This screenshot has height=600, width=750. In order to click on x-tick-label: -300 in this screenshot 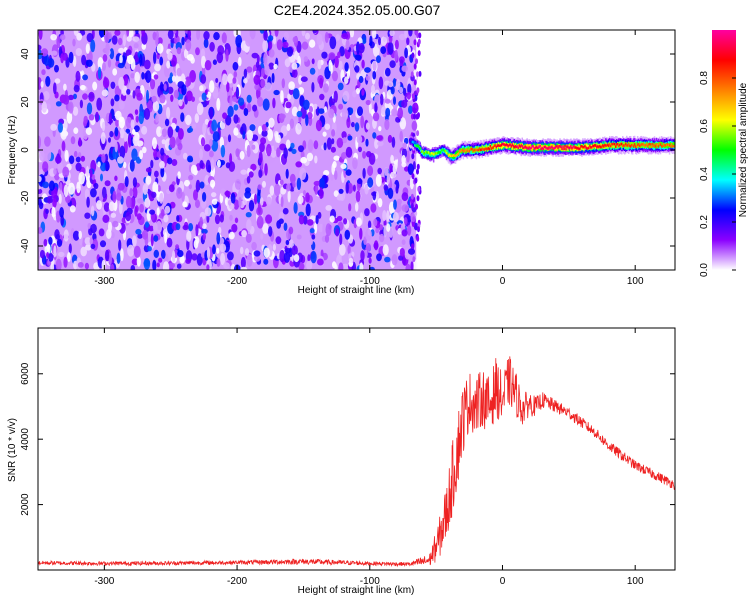, I will do `click(104, 581)`.